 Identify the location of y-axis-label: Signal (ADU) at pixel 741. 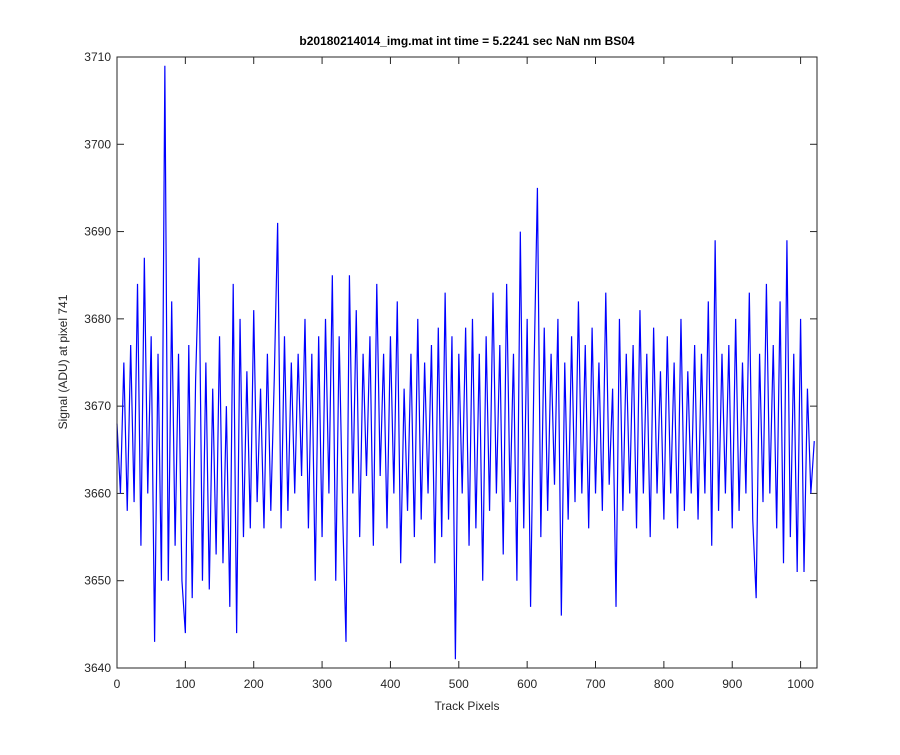
(63, 361).